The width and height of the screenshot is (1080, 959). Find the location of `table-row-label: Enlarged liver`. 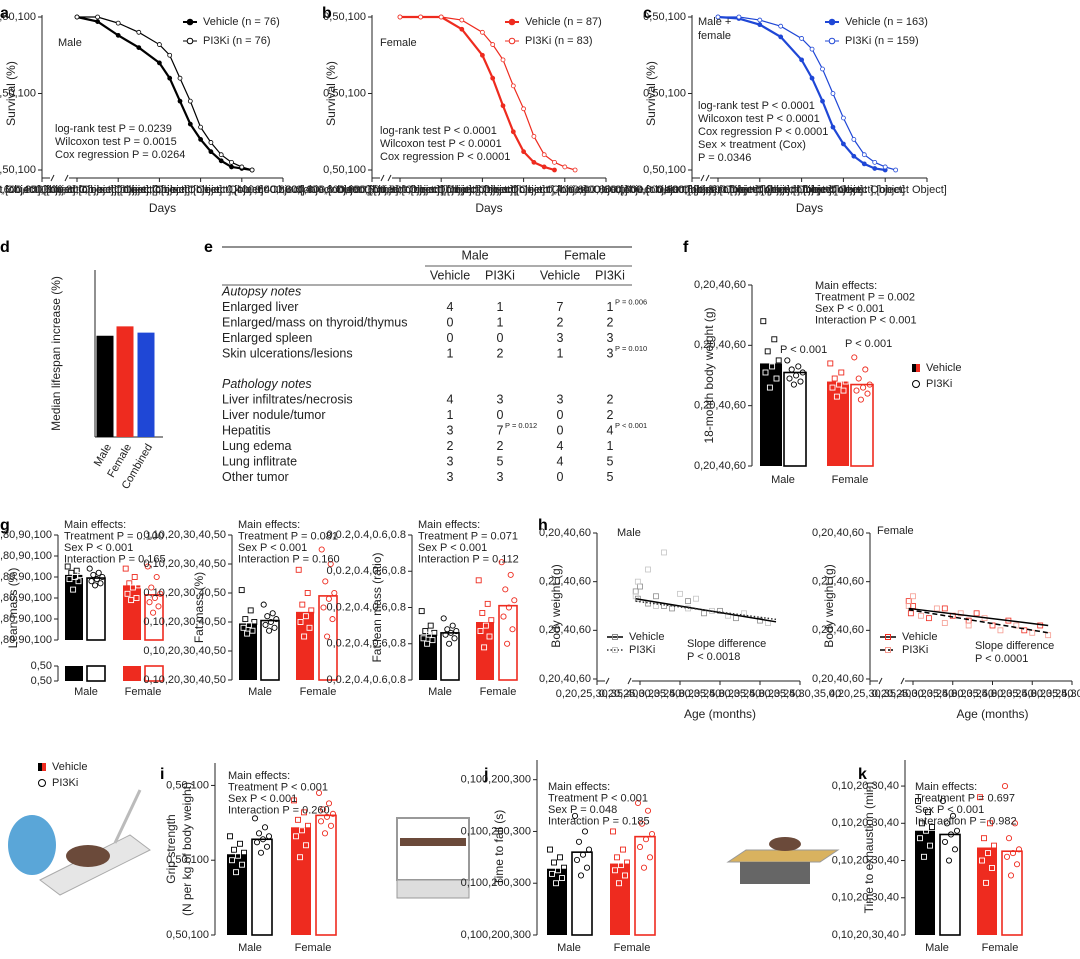

table-row-label: Enlarged liver is located at coordinates (260, 307).